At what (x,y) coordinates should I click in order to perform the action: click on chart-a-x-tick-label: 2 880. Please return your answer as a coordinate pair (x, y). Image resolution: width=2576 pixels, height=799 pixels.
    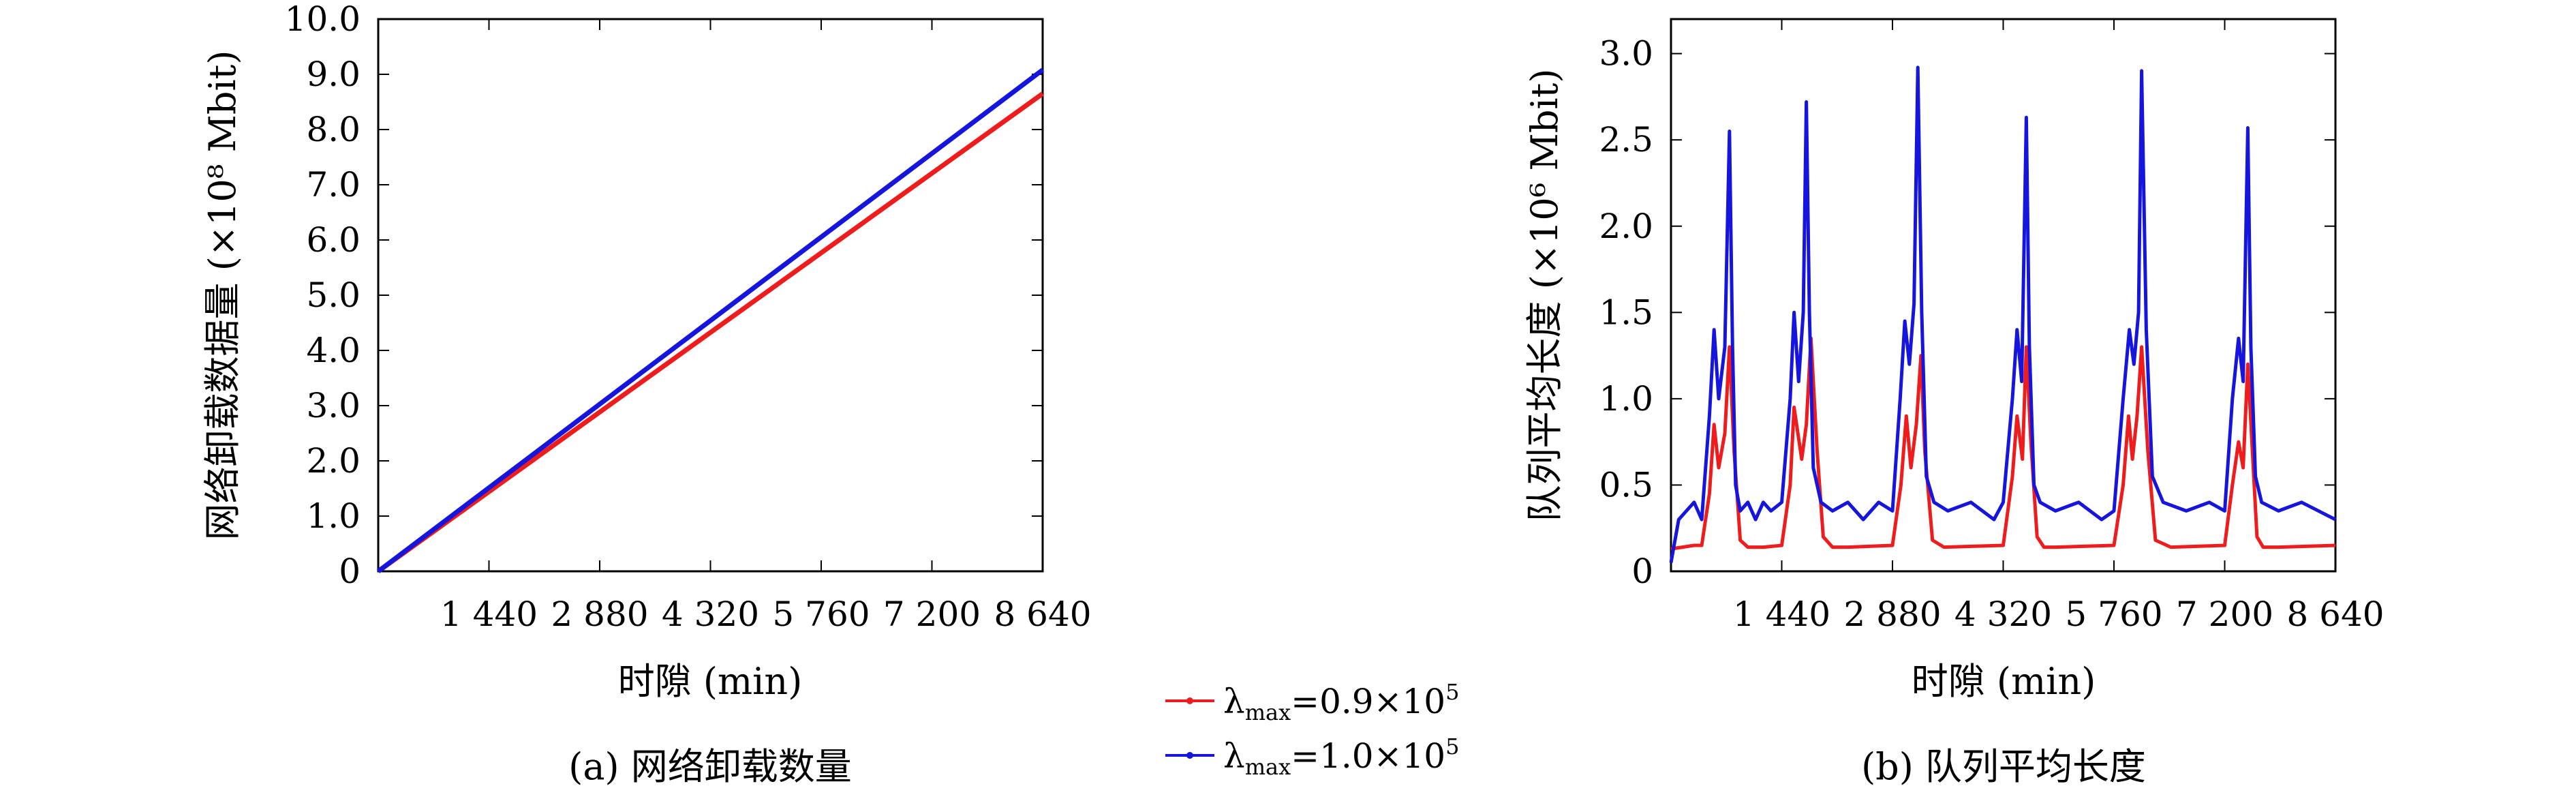
    Looking at the image, I should click on (599, 614).